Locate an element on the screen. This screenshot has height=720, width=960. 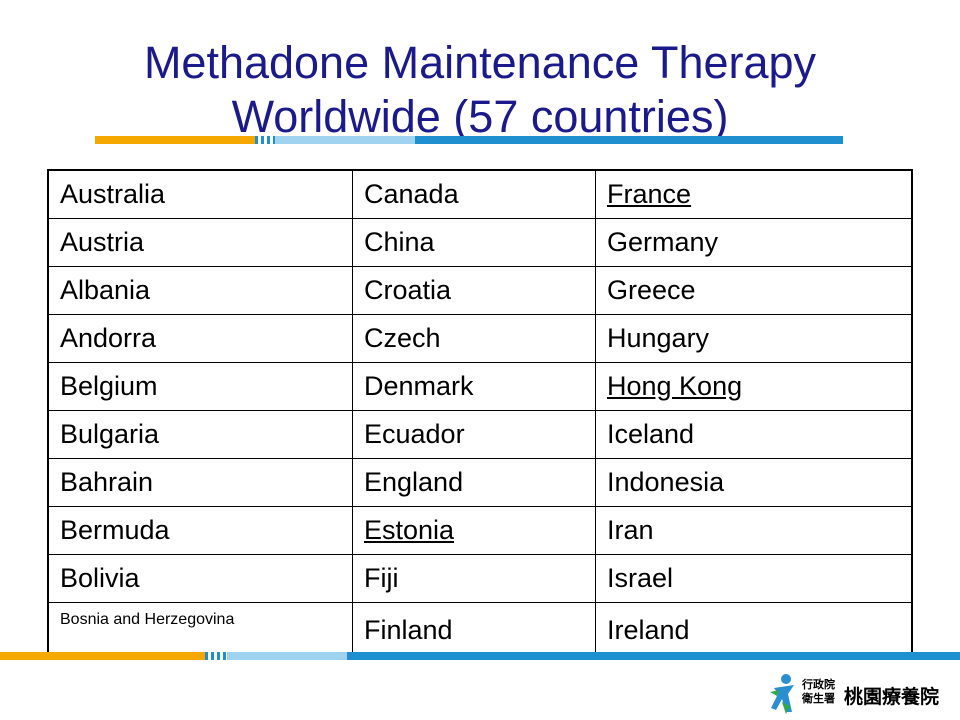
country-cell: China is located at coordinates (474, 242).